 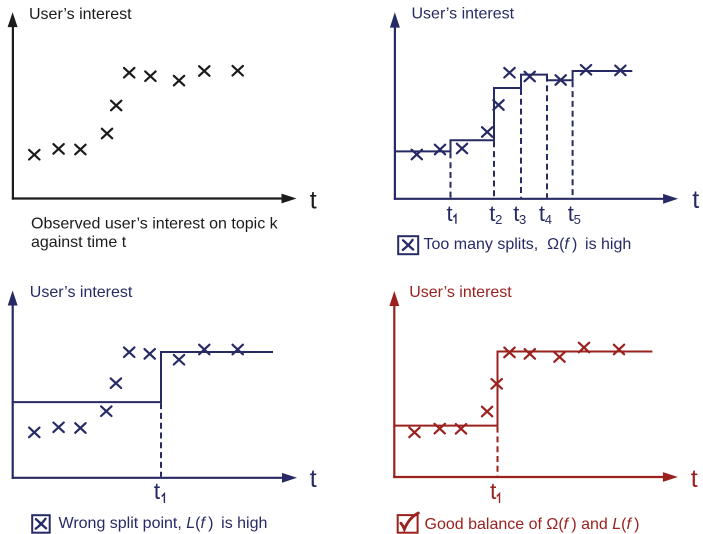 What do you see at coordinates (163, 523) in the screenshot?
I see `svg-text:Wrong split point, L(f ) is h: Wrong split point, L(f ) is high` at bounding box center [163, 523].